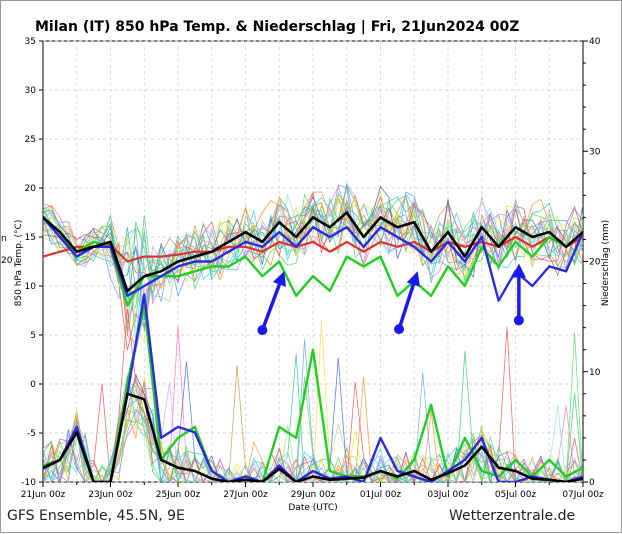 The height and width of the screenshot is (534, 622). I want to click on series-line-climate, so click(313, 249).